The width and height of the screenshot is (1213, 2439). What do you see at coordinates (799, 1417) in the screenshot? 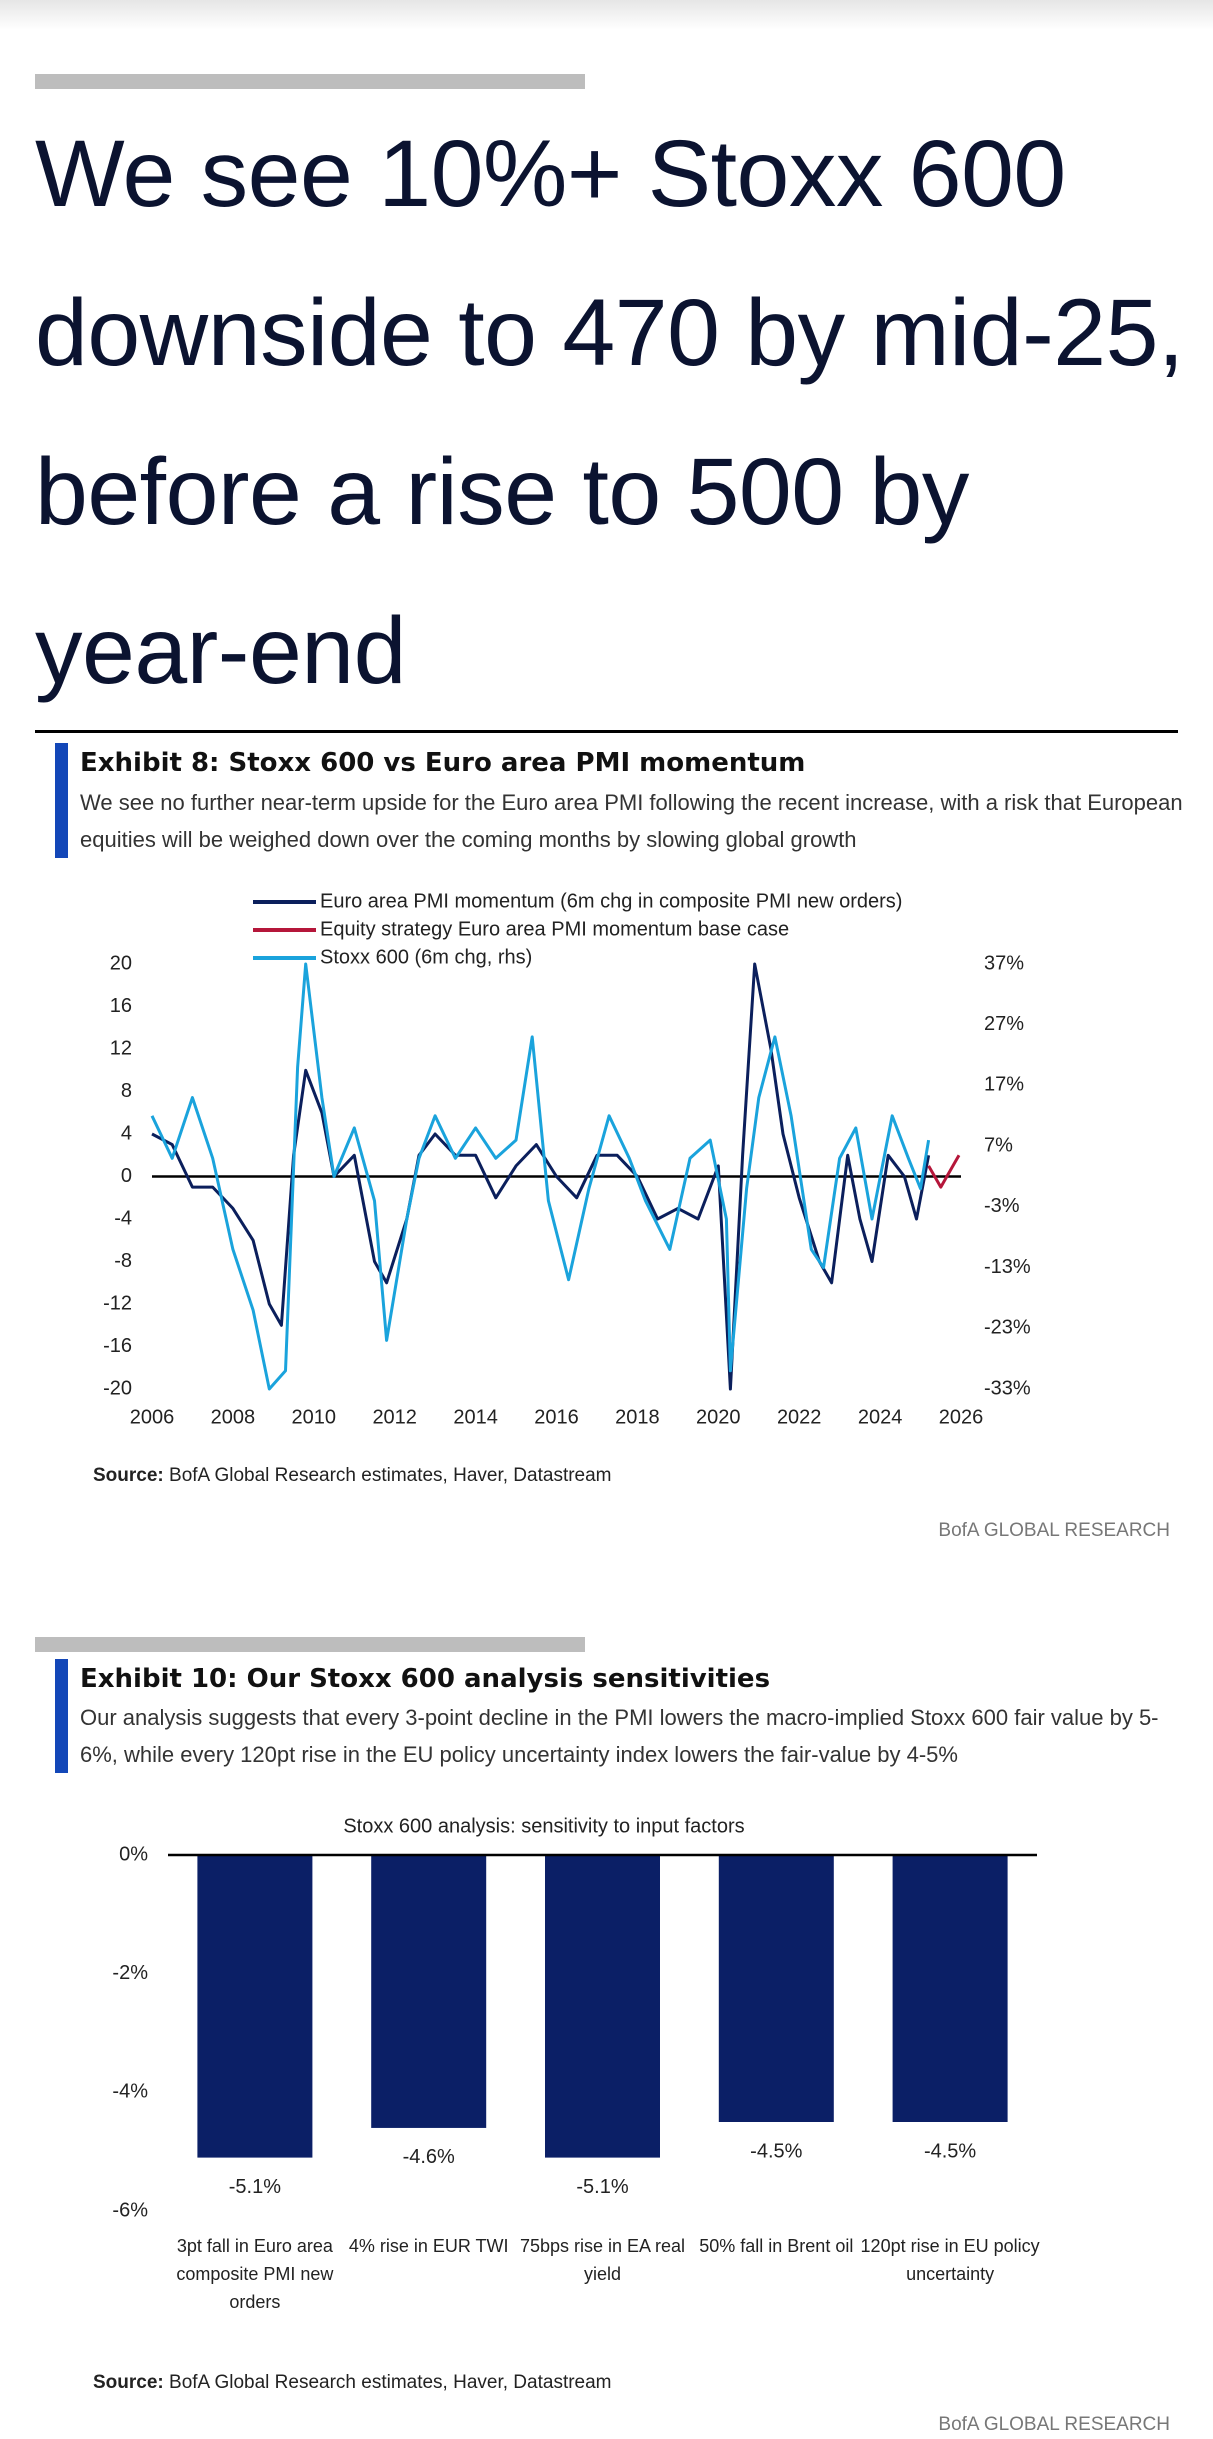
I see `x-tick-label: 2022` at bounding box center [799, 1417].